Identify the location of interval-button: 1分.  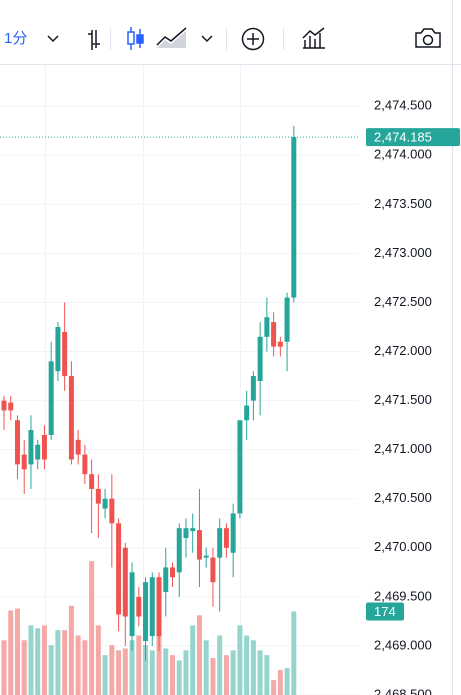
(15, 38).